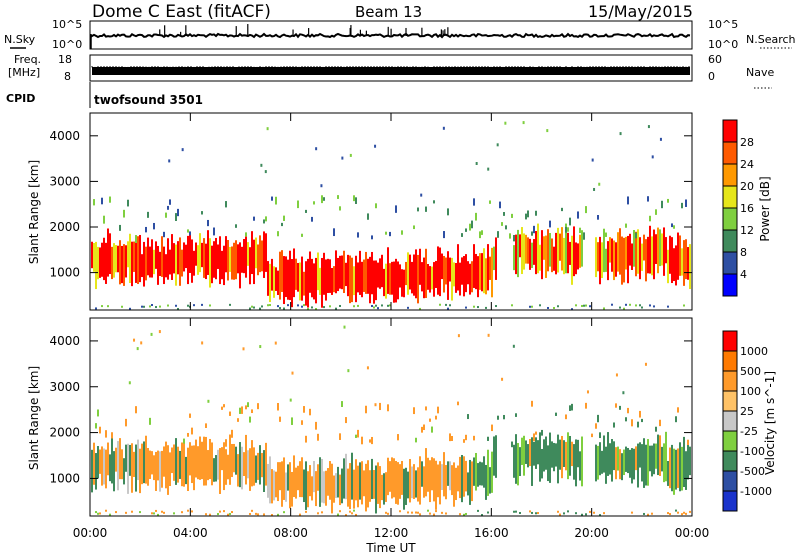  Describe the element at coordinates (730, 361) in the screenshot. I see `velocity-colorbar-swatch` at that location.